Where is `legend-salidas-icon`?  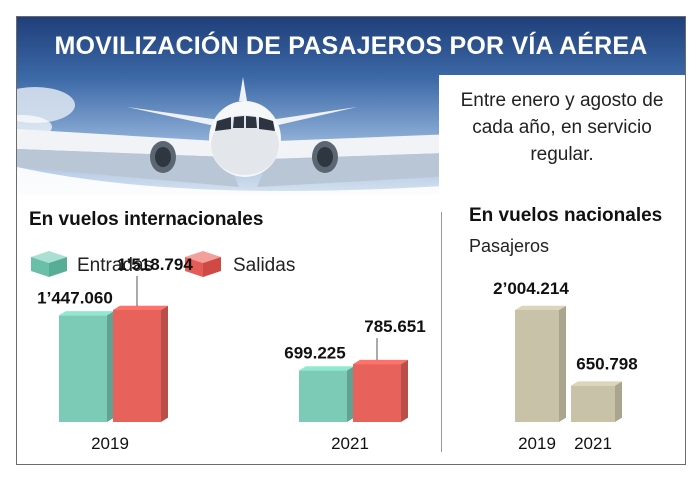
legend-salidas-icon is located at coordinates (203, 264).